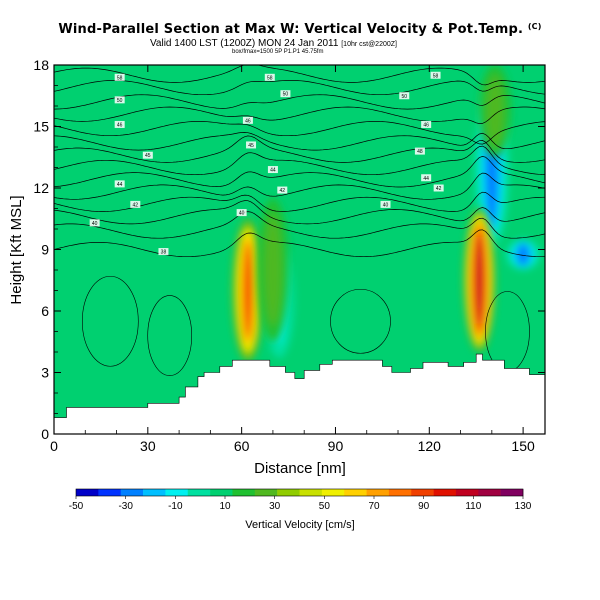 The width and height of the screenshot is (600, 600). Describe the element at coordinates (41, 188) in the screenshot. I see `y-tick-label: 12` at that location.